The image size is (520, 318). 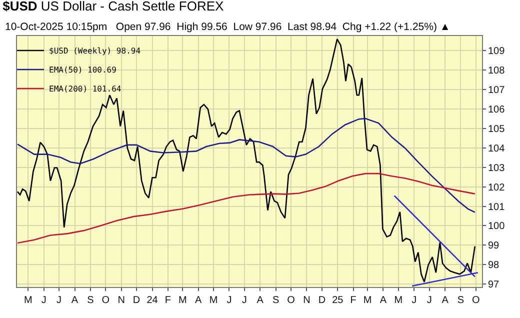 What do you see at coordinates (497, 110) in the screenshot?
I see `y-tick-label: 106` at bounding box center [497, 110].